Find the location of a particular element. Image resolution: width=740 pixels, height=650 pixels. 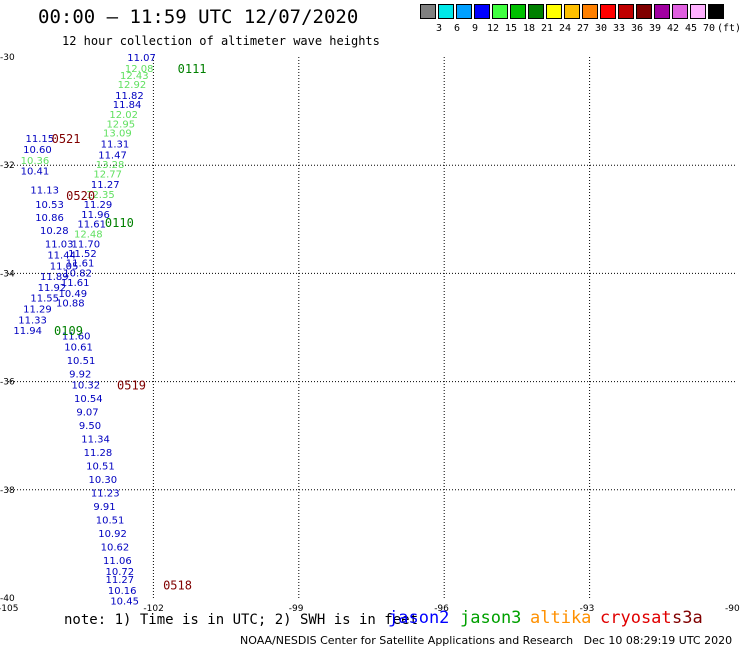

wave-height-label: 12.43 is located at coordinates (134, 76).